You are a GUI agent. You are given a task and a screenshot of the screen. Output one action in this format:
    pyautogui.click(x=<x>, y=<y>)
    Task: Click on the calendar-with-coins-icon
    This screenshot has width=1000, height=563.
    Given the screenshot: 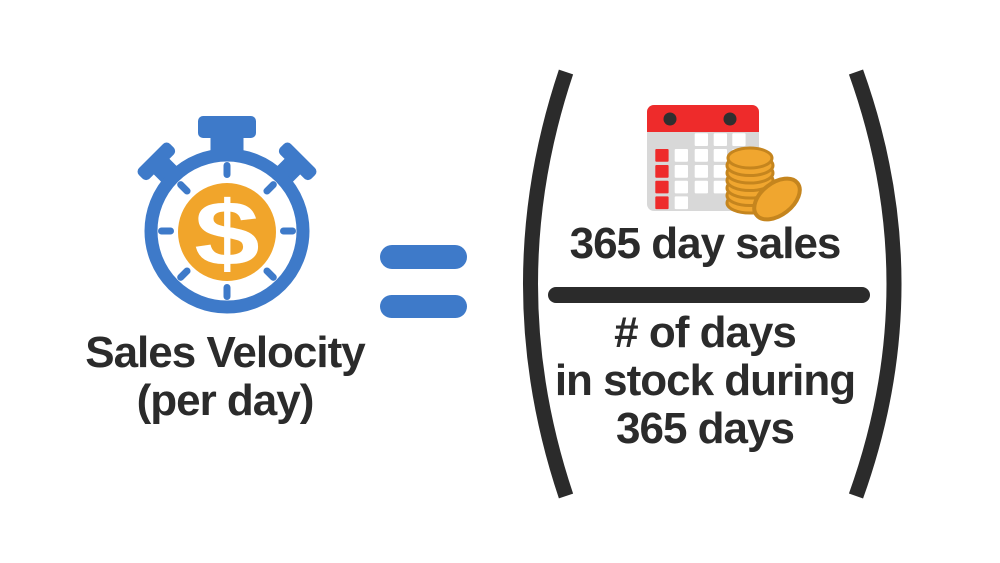 What is the action you would take?
    pyautogui.click(x=724, y=163)
    